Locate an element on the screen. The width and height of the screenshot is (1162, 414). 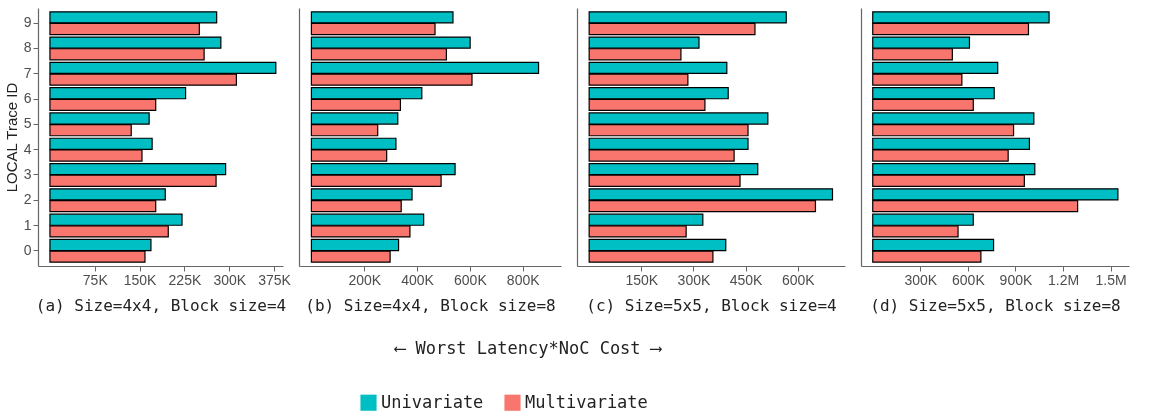
x-tick-label: 200K is located at coordinates (365, 279).